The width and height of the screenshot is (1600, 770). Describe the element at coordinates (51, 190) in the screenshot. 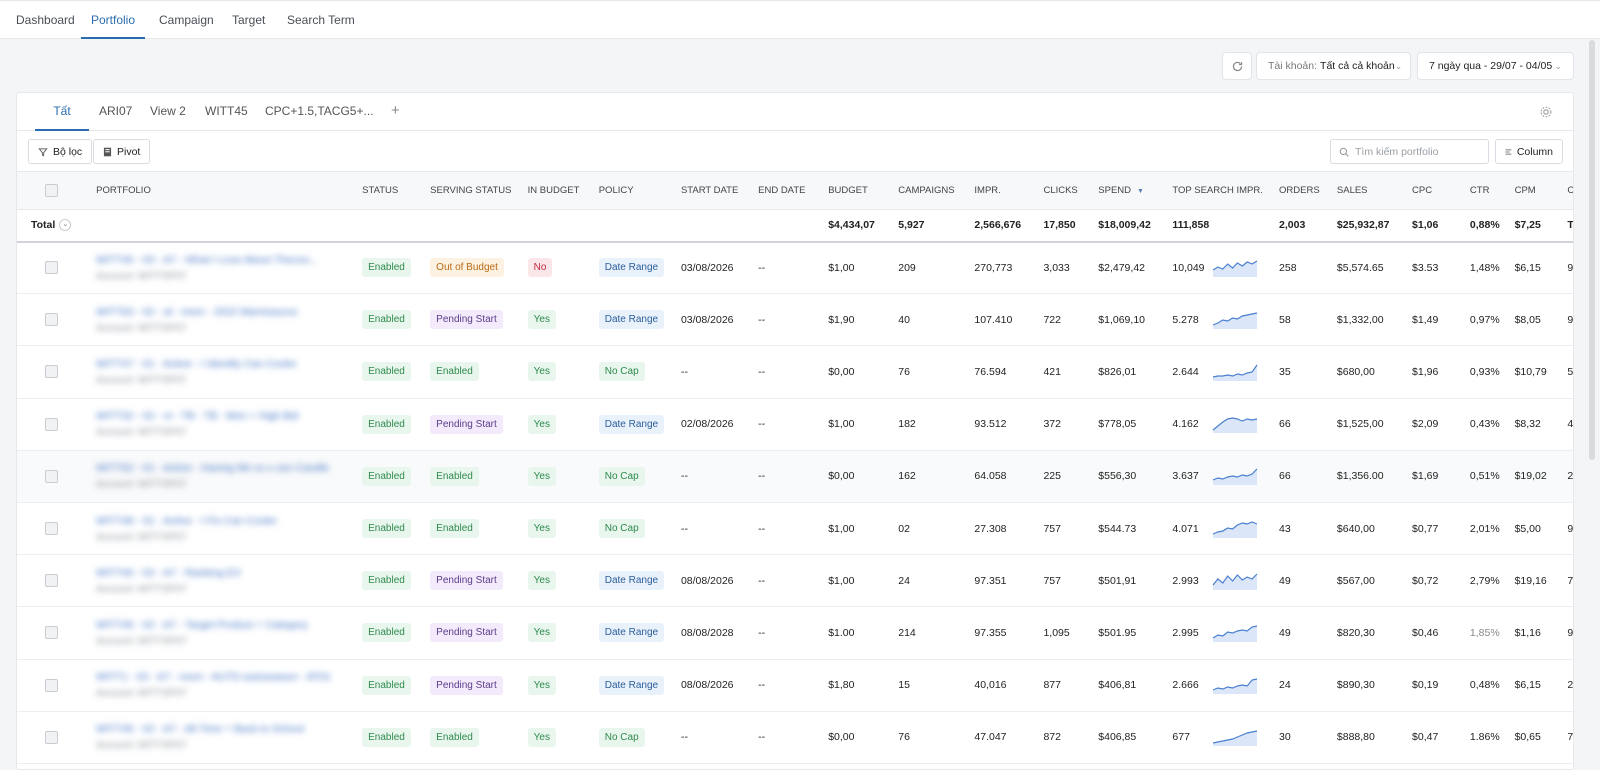

I see `select-all-checkbox` at that location.